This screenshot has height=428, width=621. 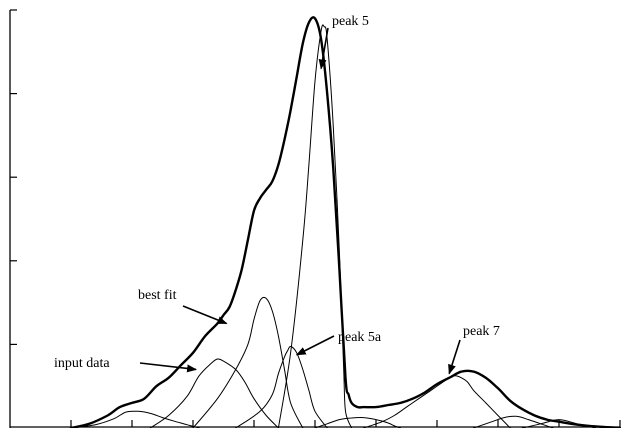 I want to click on peak-5a-label: peak 5a, so click(x=360, y=337).